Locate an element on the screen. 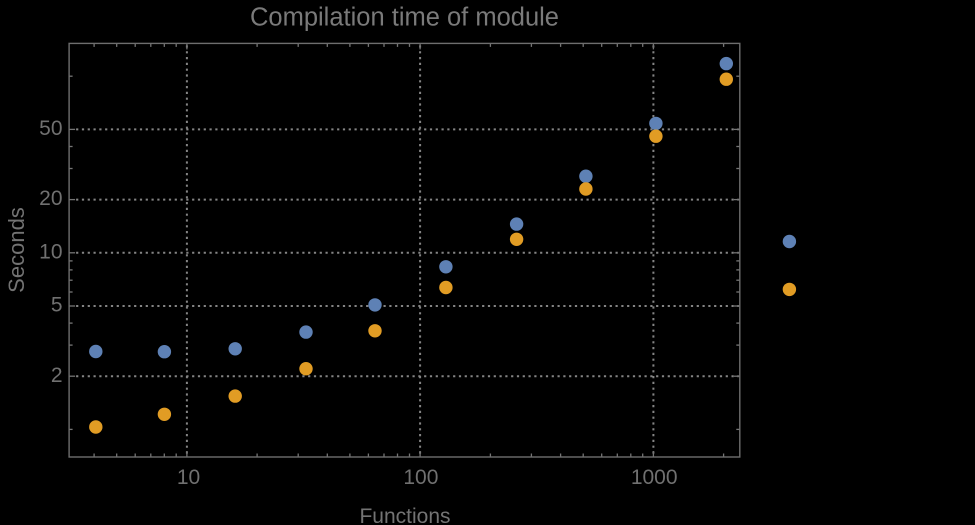 Image resolution: width=975 pixels, height=525 pixels. svg-text: Seconds is located at coordinates (16, 250).